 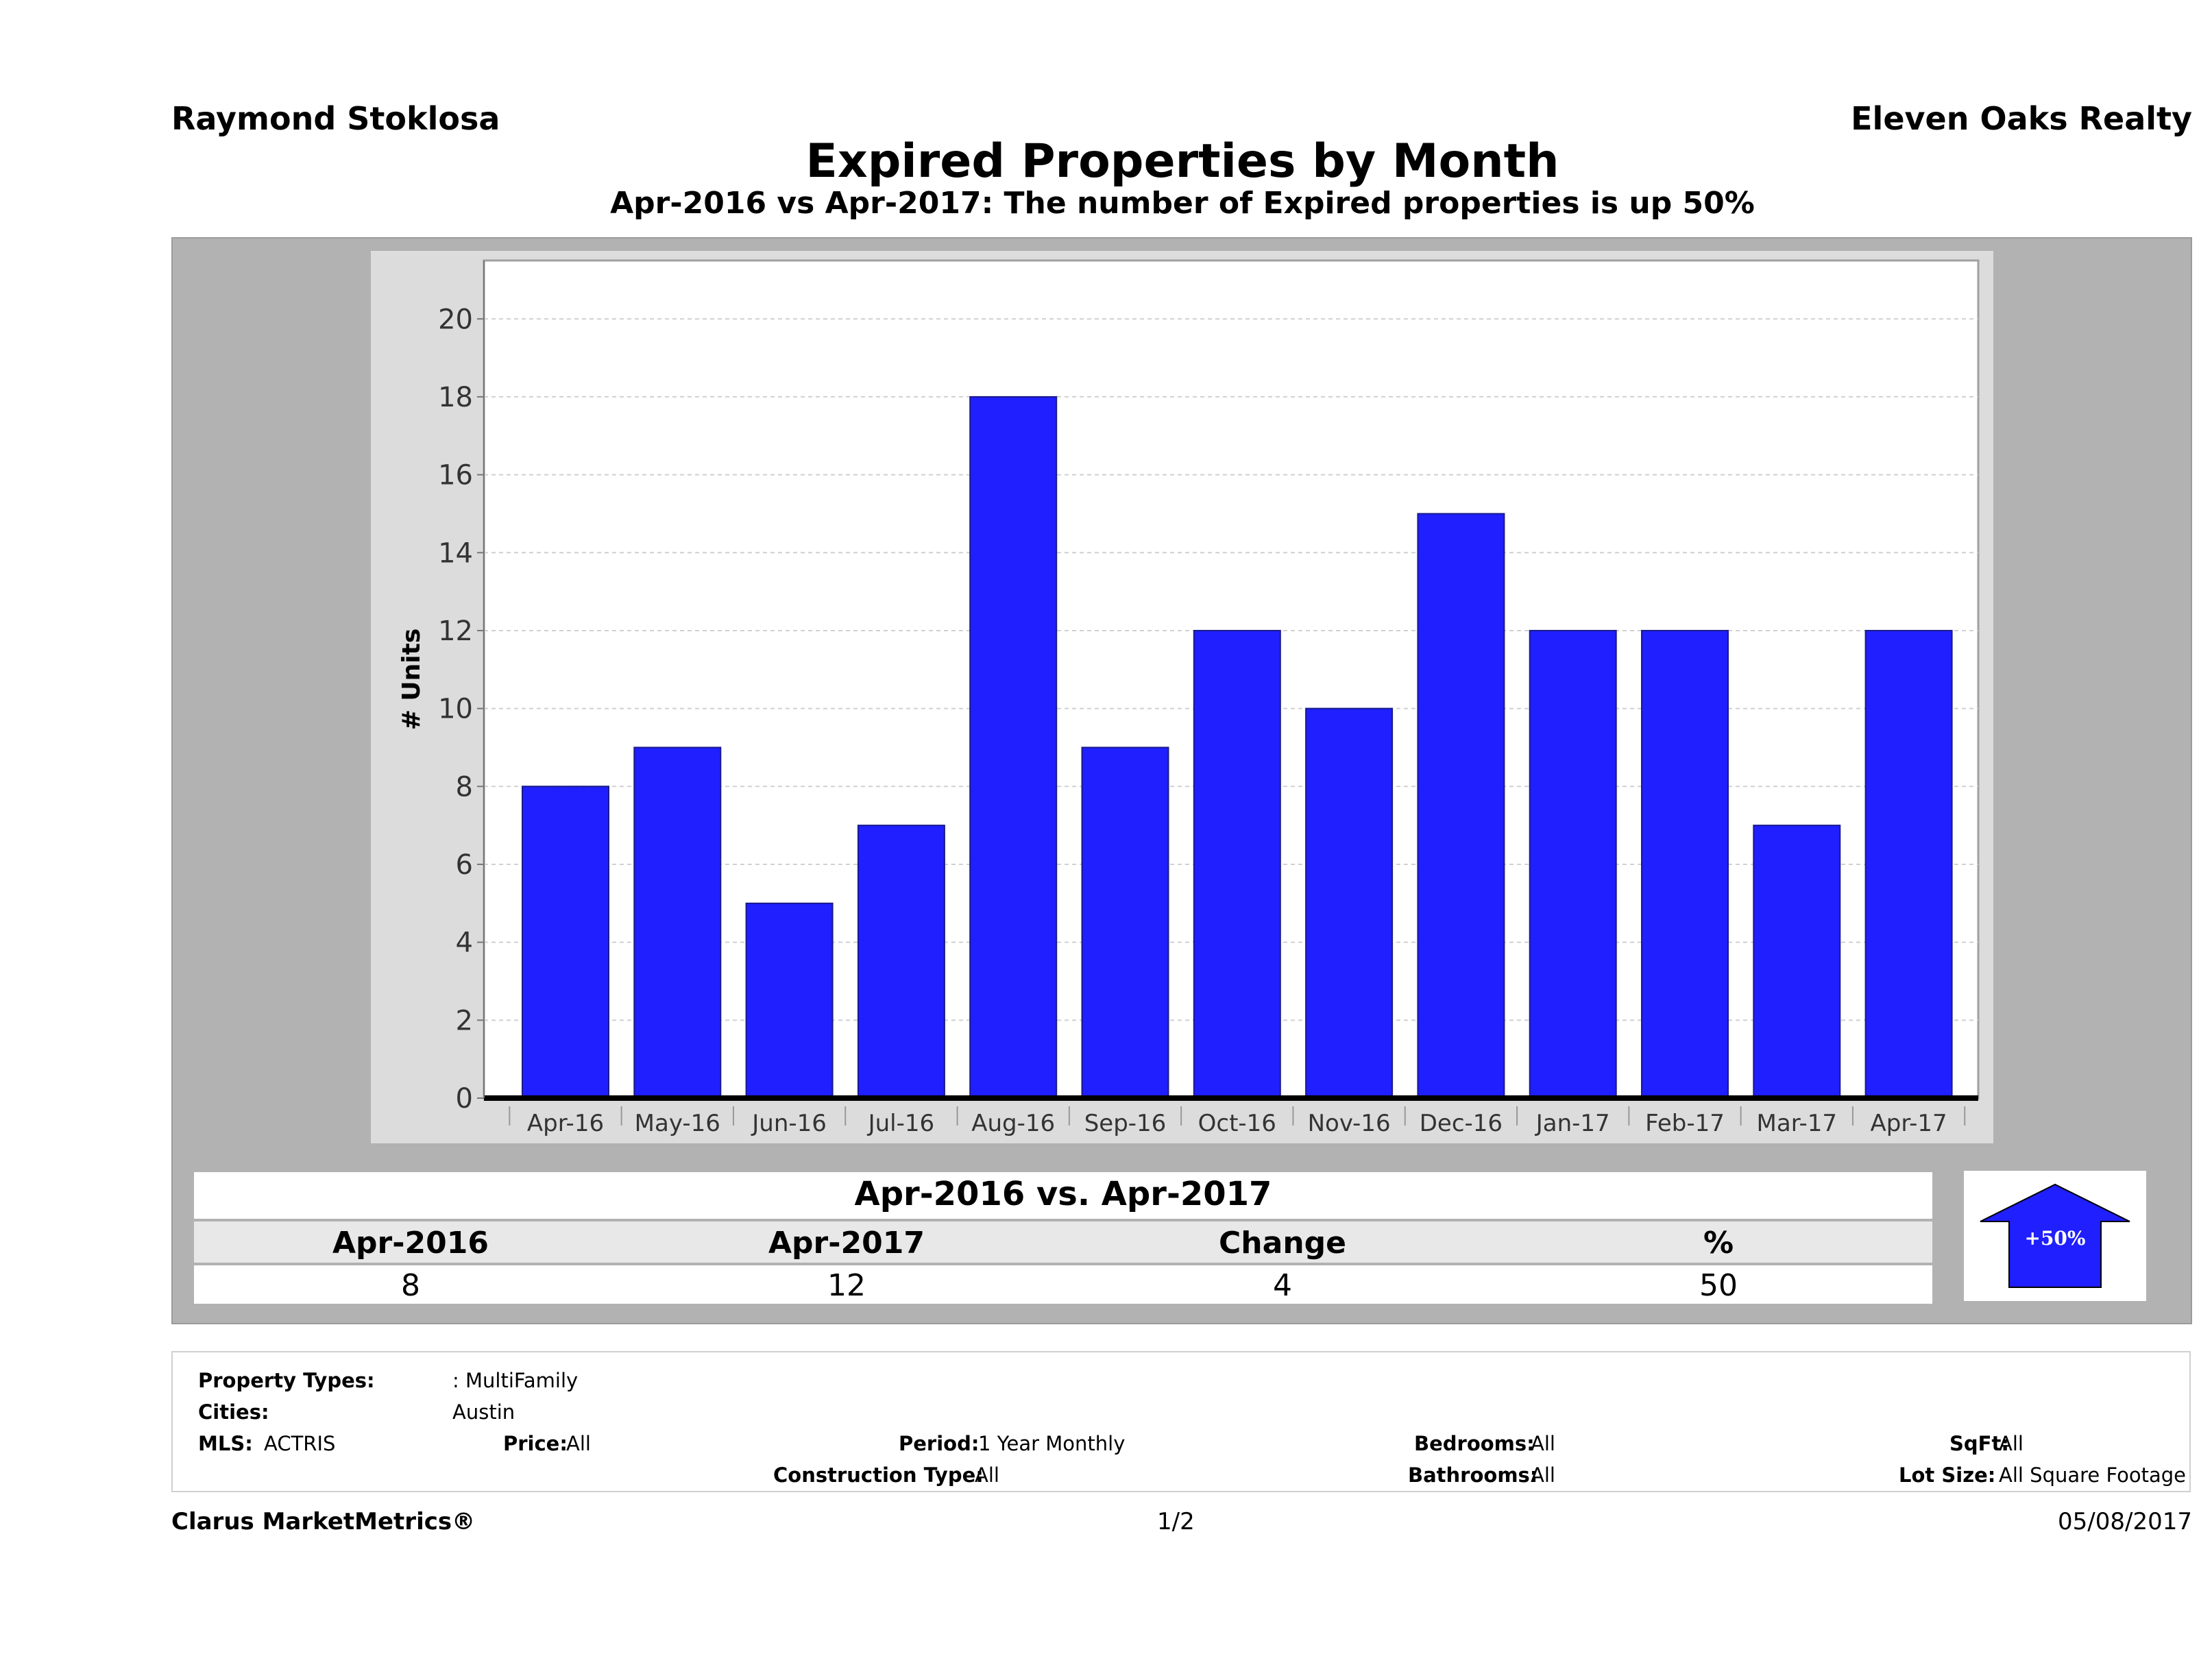 I want to click on x-tick-label: Jan-17, so click(x=1573, y=1123).